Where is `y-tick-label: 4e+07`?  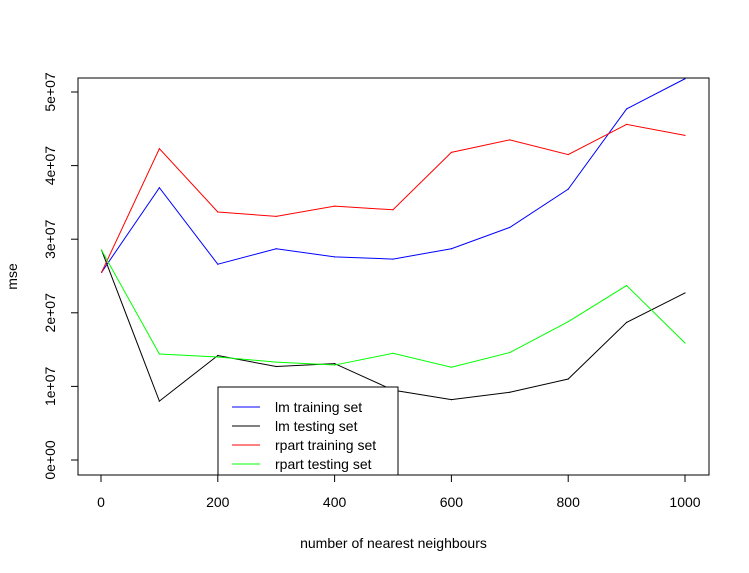
y-tick-label: 4e+07 is located at coordinates (50, 166).